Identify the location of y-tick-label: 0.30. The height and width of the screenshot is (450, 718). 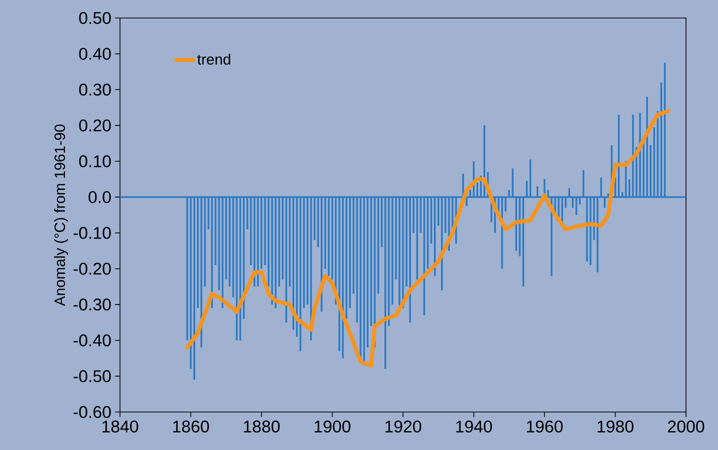
(95, 90).